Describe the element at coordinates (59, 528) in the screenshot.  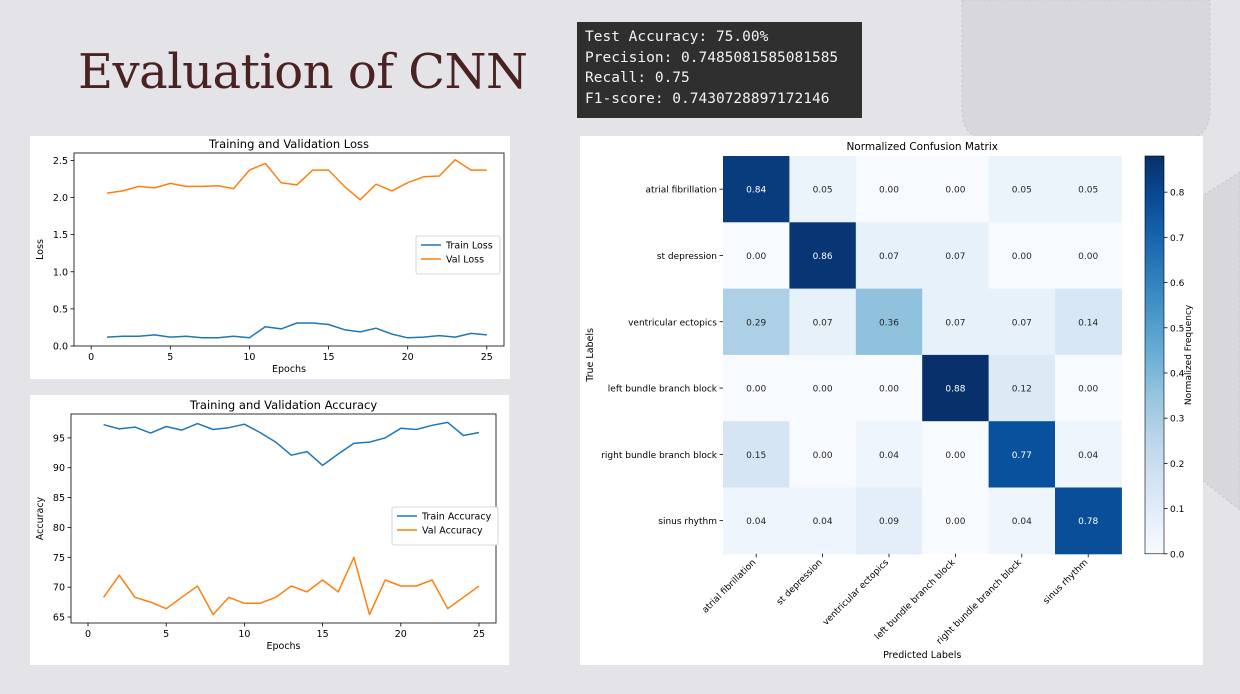
I see `y-tick-label: 80` at that location.